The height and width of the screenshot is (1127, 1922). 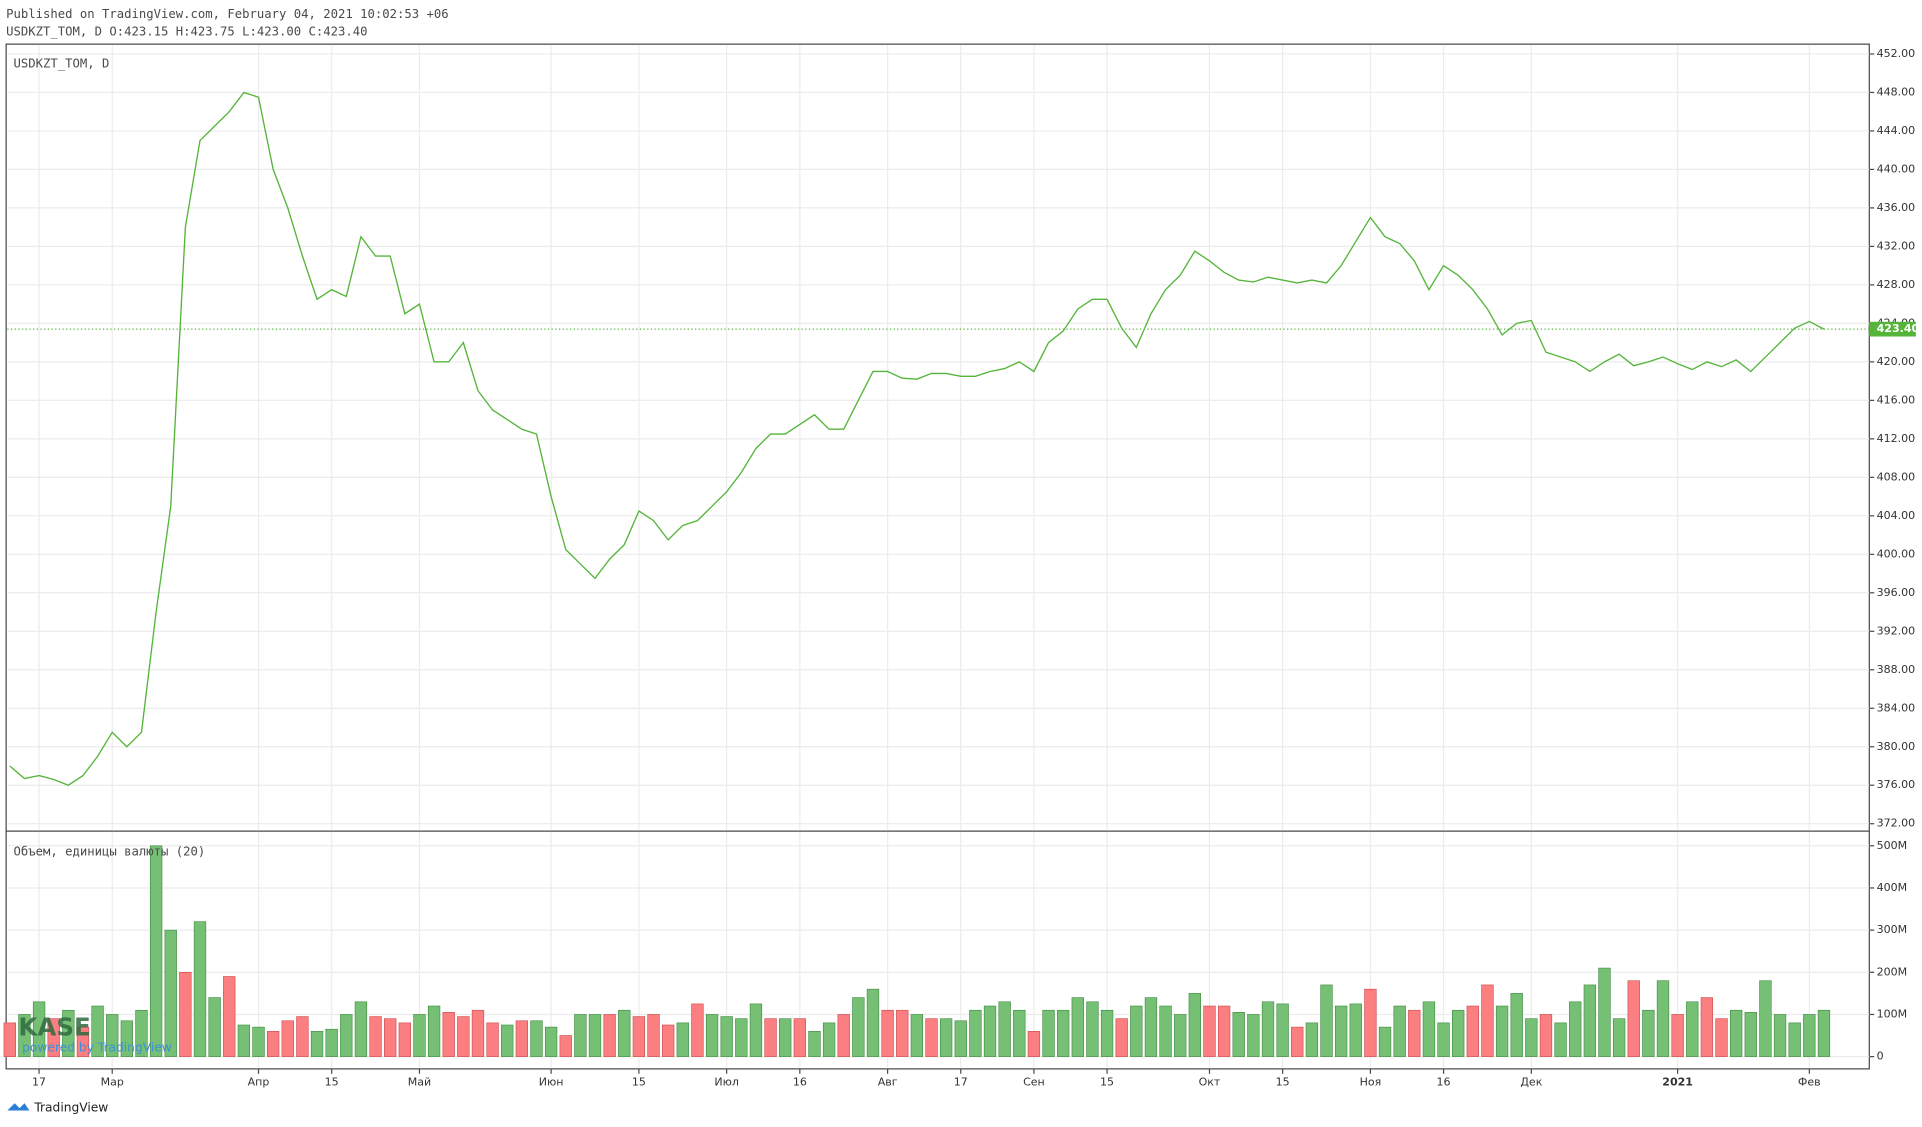 I want to click on x-tick-label: Май, so click(x=419, y=1081).